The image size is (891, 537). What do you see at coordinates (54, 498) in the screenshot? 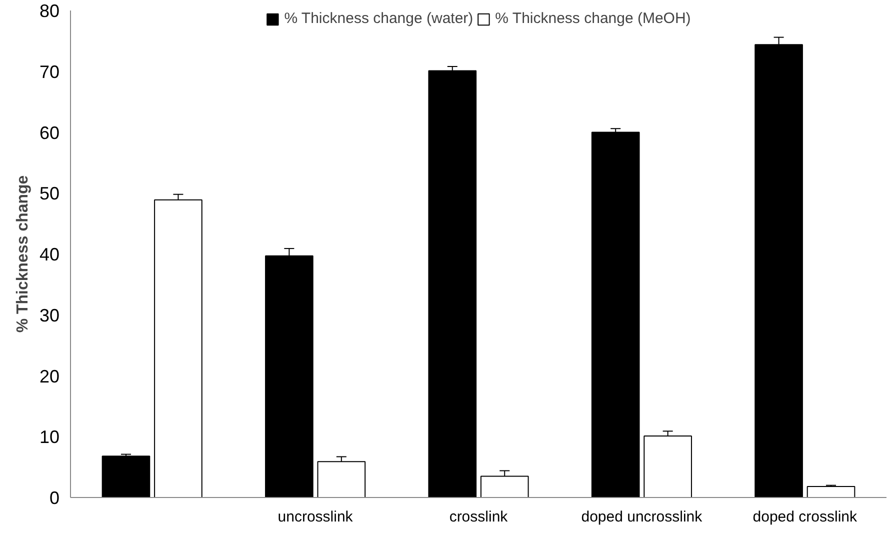
I see `y-tick-label: 0` at bounding box center [54, 498].